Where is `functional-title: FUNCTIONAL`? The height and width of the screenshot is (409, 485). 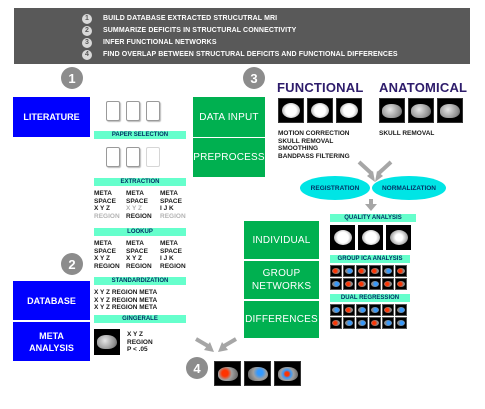
functional-title: FUNCTIONAL is located at coordinates (320, 87).